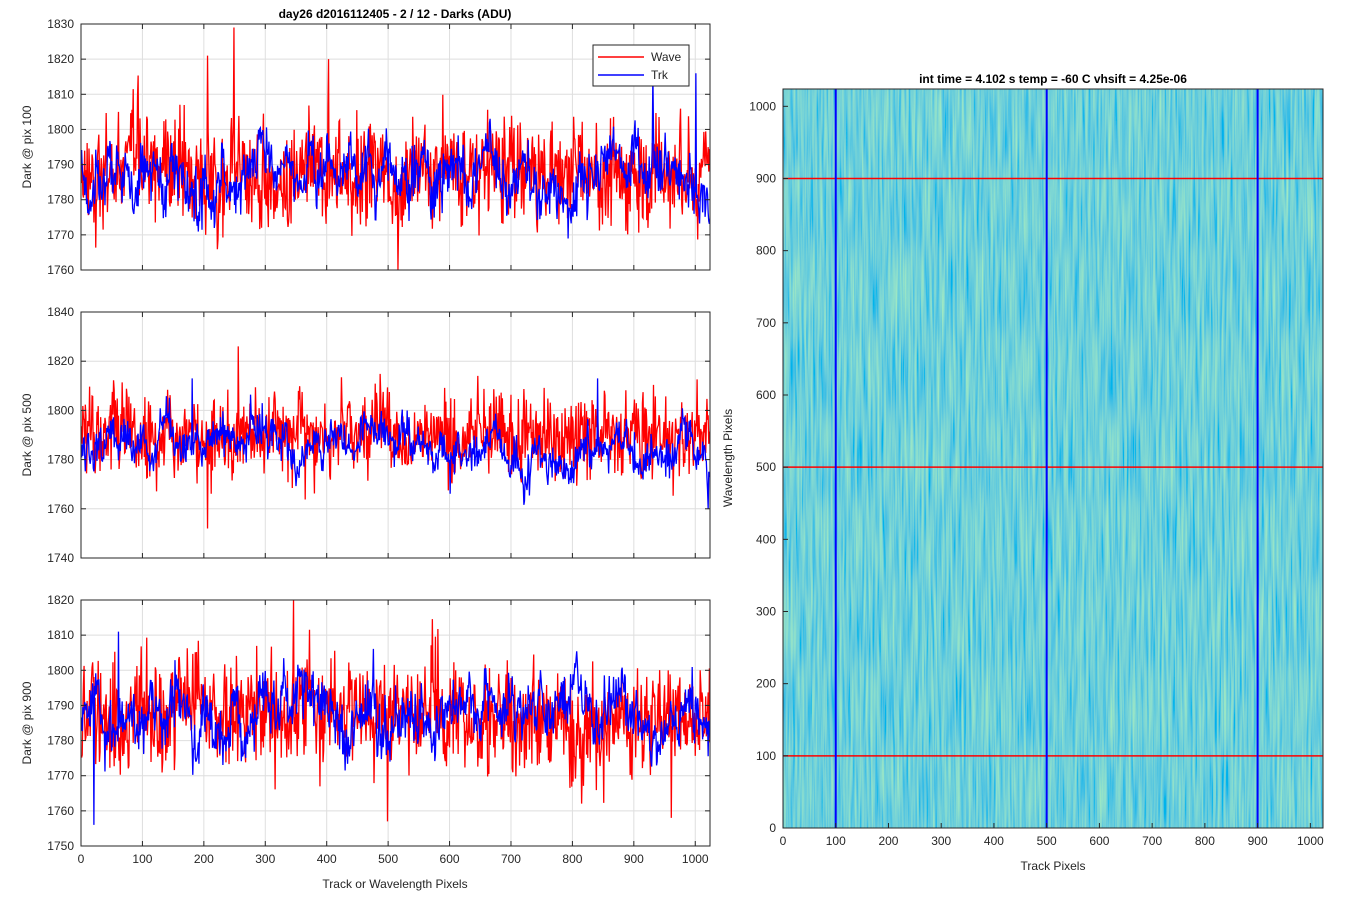 The height and width of the screenshot is (900, 1350). What do you see at coordinates (395, 14) in the screenshot?
I see `figure-title: day26 d2016112405 - 2 / 12 - Darks (ADU)` at bounding box center [395, 14].